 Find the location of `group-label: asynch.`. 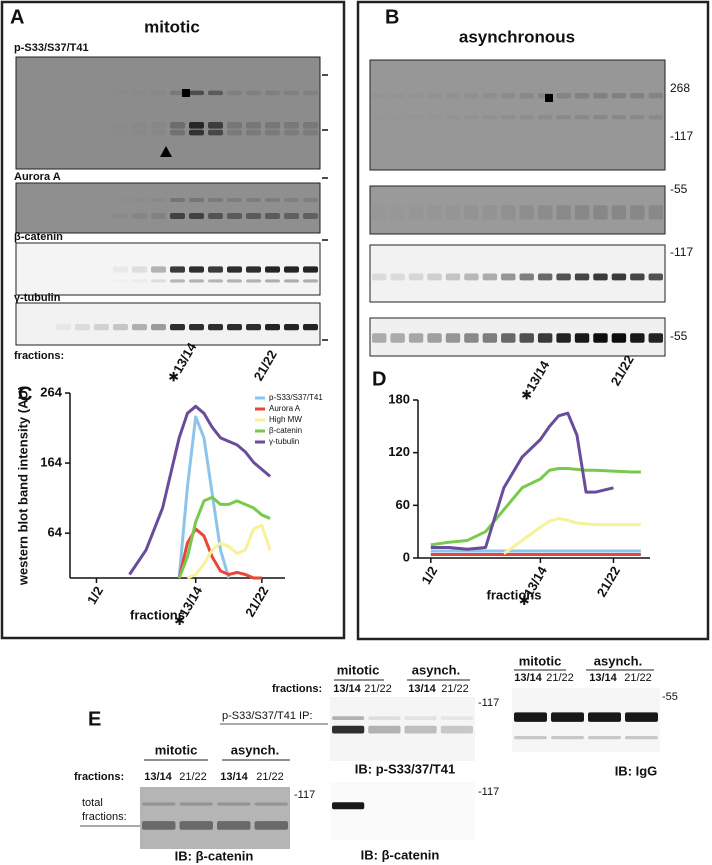

group-label: asynch. is located at coordinates (618, 660).